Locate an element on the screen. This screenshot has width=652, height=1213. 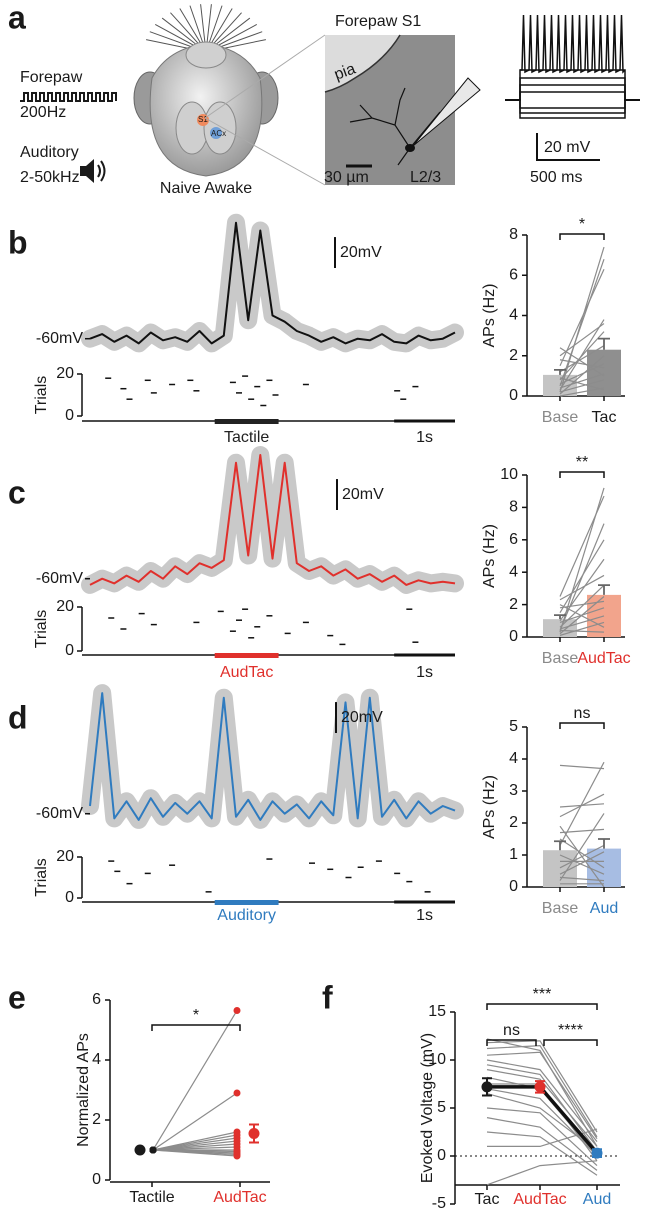
scale-bar is located at coordinates (568, 147).